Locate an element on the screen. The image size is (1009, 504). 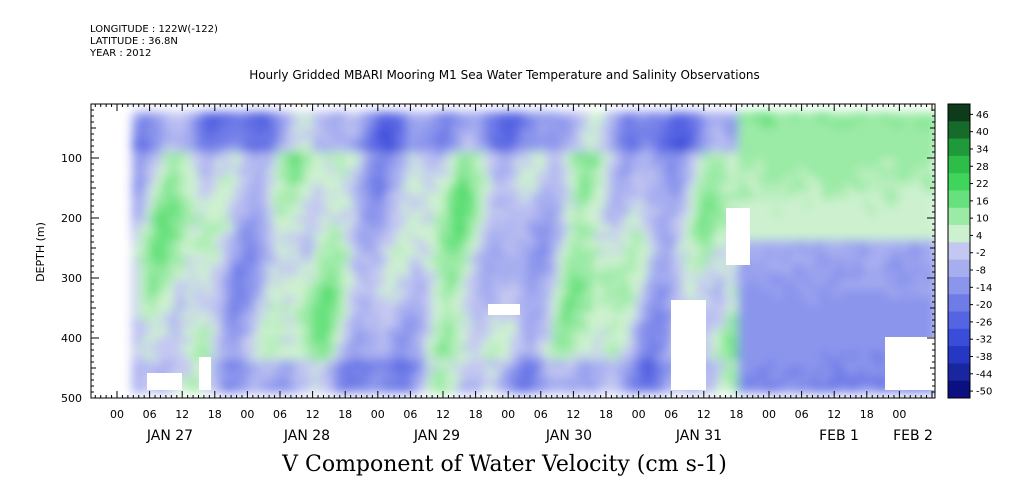
colorbar-label: 4 is located at coordinates (979, 236).